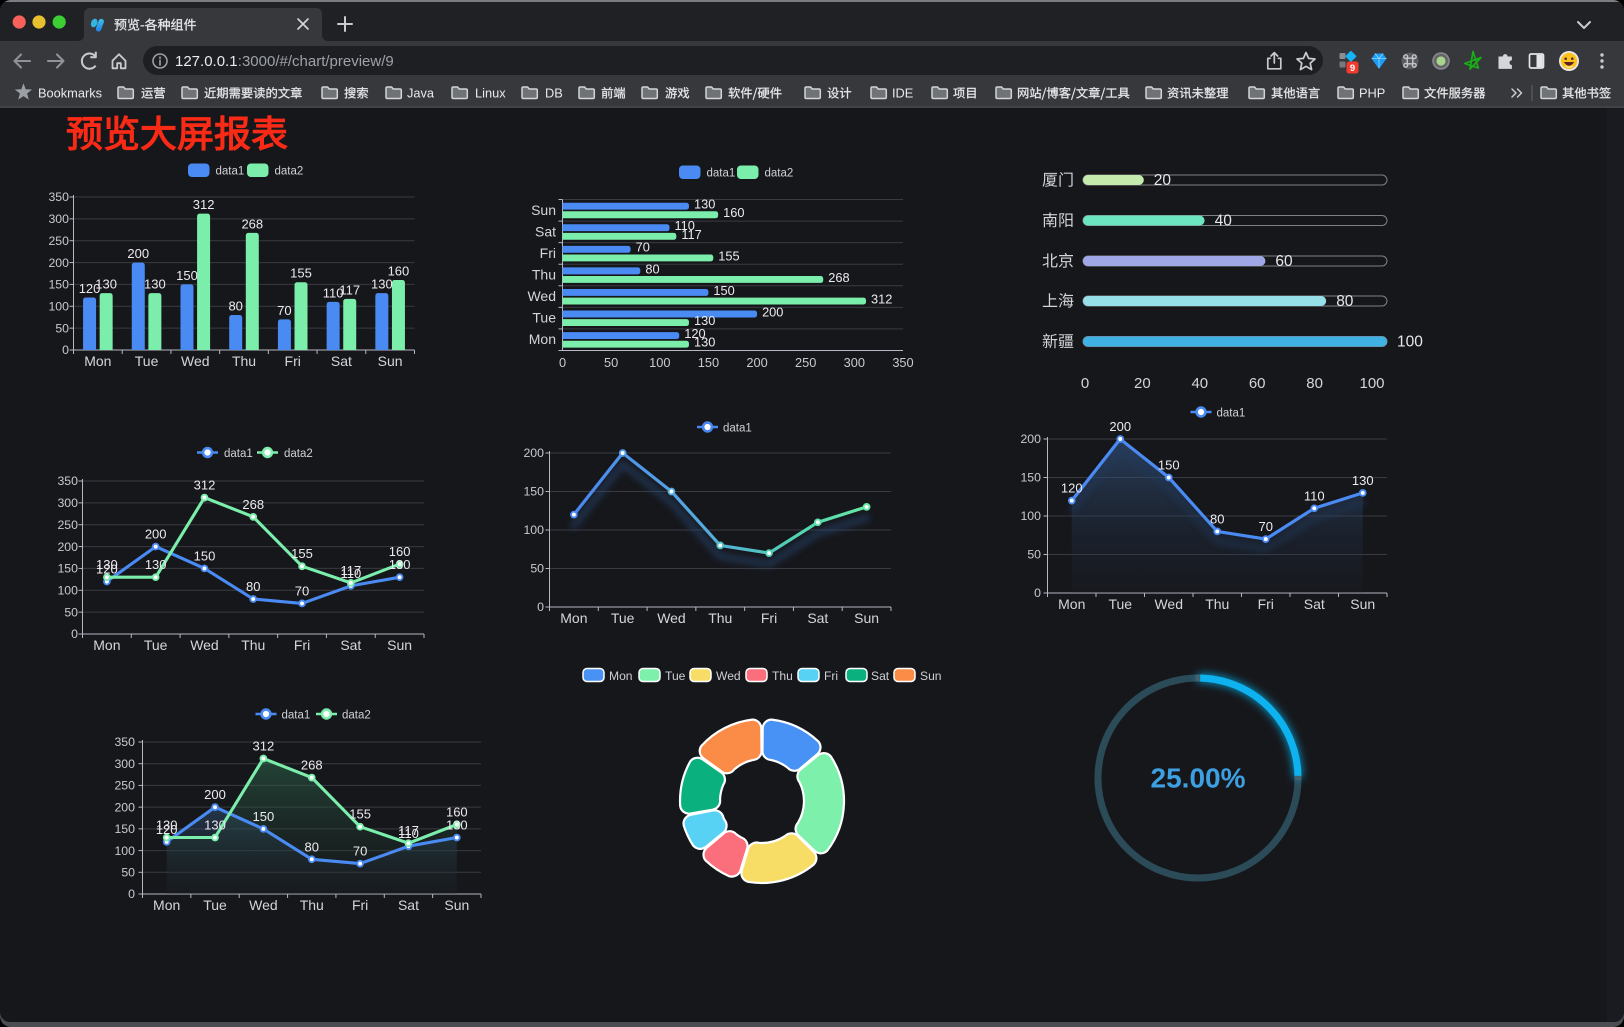 This screenshot has width=1624, height=1027. I want to click on svg-text: DB, so click(554, 92).